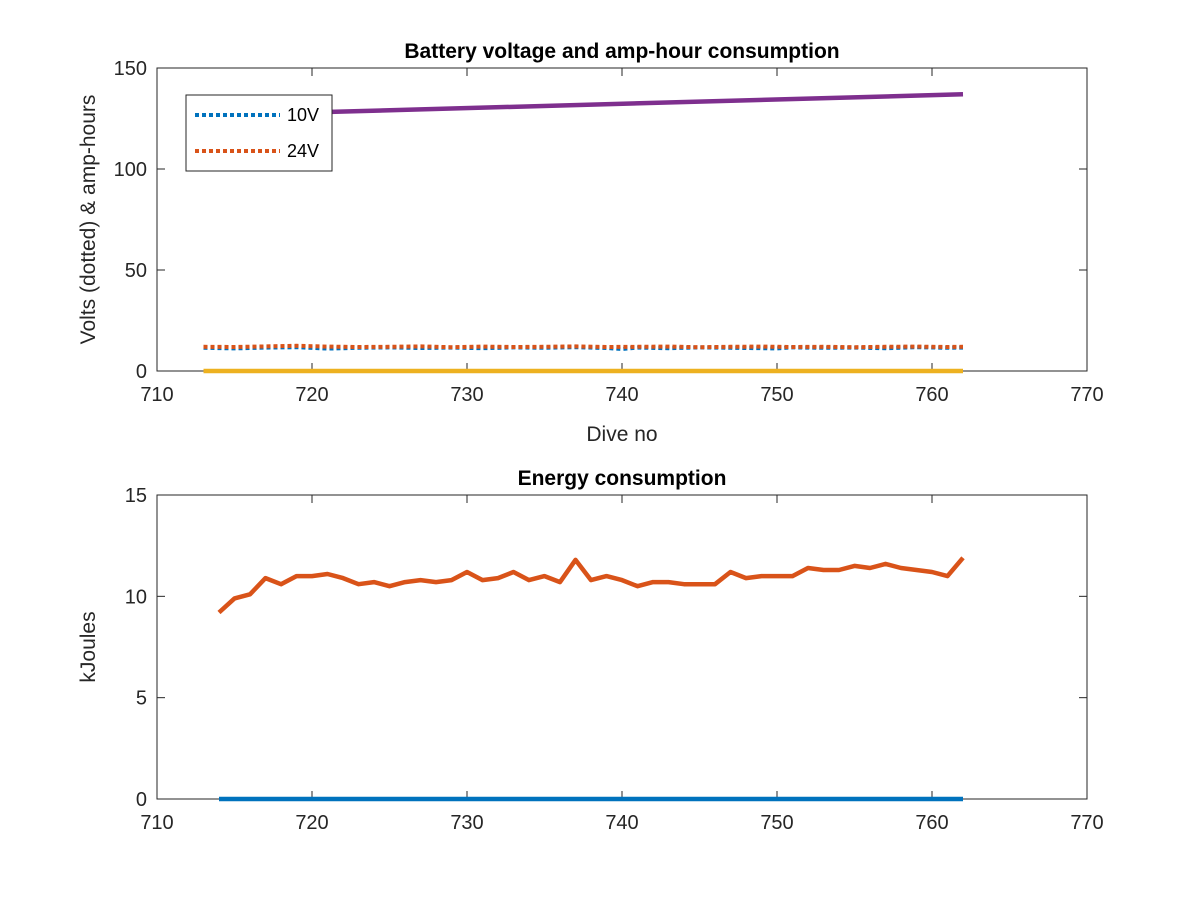 Image resolution: width=1200 pixels, height=900 pixels. What do you see at coordinates (141, 372) in the screenshot?
I see `battery-y-tick-label: 0` at bounding box center [141, 372].